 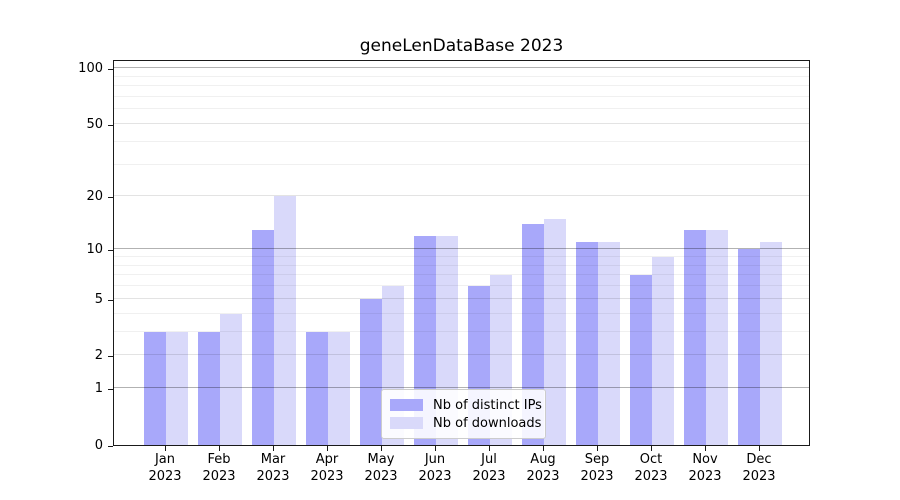 What do you see at coordinates (489, 468) in the screenshot?
I see `x-tick-label-jul: Jul 2023` at bounding box center [489, 468].